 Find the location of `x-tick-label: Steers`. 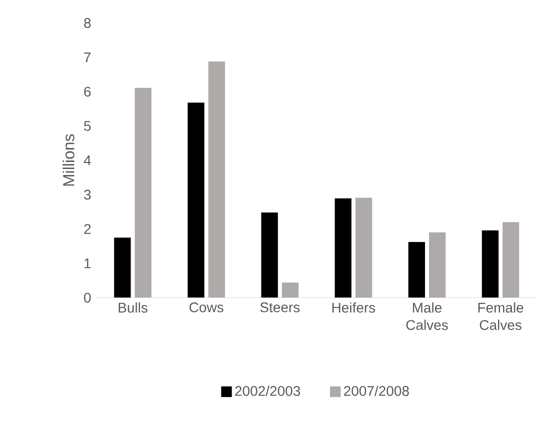

x-tick-label: Steers is located at coordinates (280, 307).